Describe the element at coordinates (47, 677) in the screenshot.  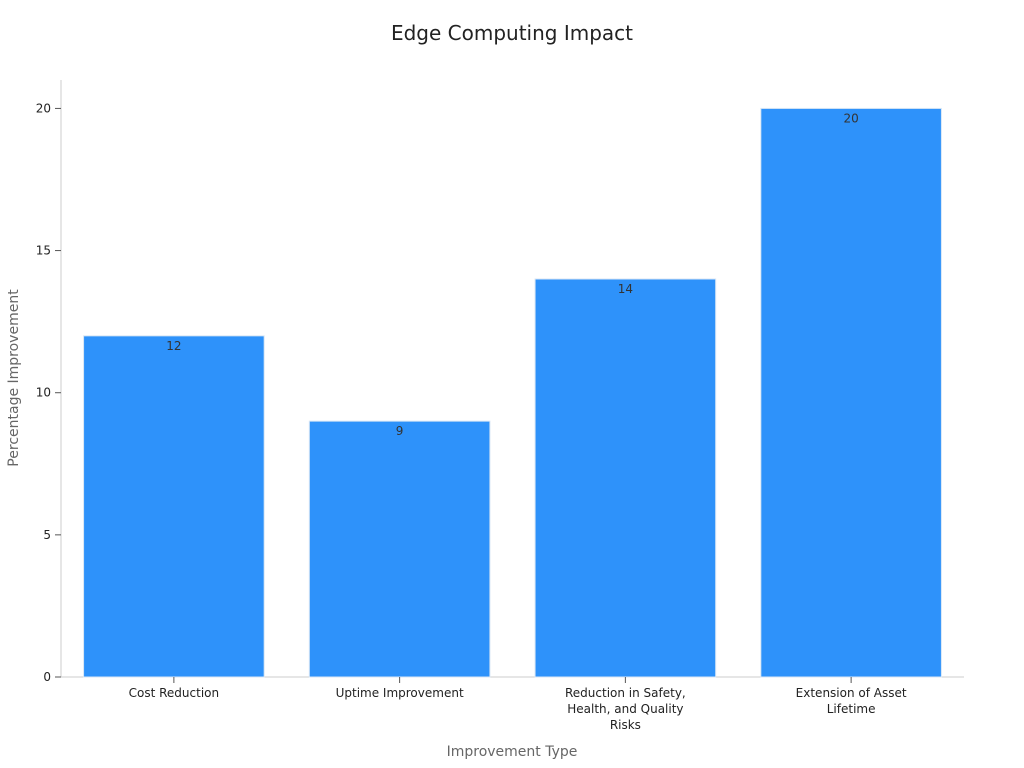
I see `y-tick-label: 0` at that location.